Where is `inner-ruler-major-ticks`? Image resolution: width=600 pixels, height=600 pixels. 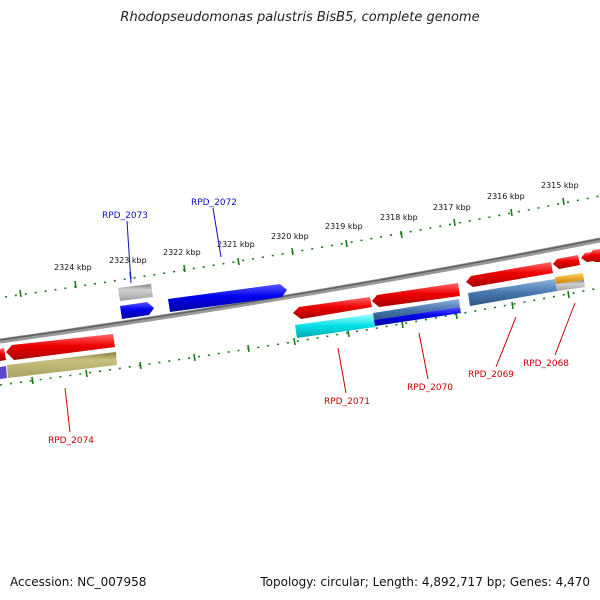
inner-ruler-major-ticks is located at coordinates (300, 337).